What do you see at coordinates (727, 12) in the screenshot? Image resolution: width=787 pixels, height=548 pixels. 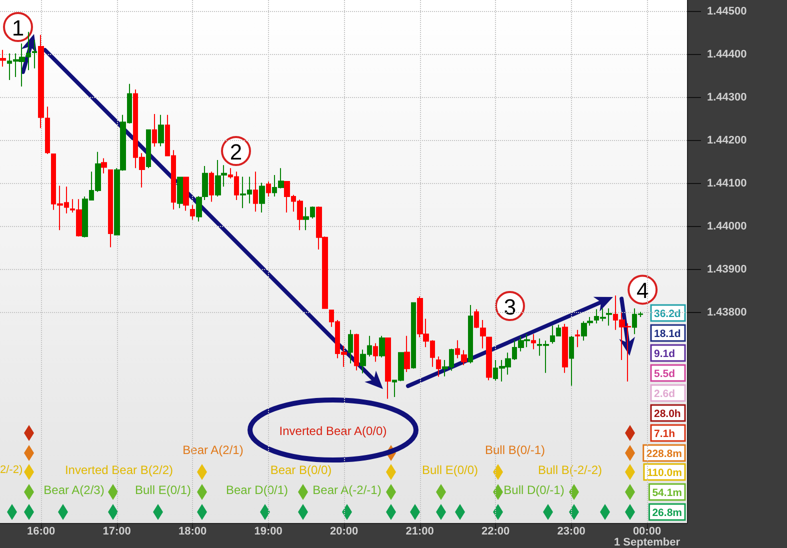 I see `y-tick-label: 1.44500` at bounding box center [727, 12].